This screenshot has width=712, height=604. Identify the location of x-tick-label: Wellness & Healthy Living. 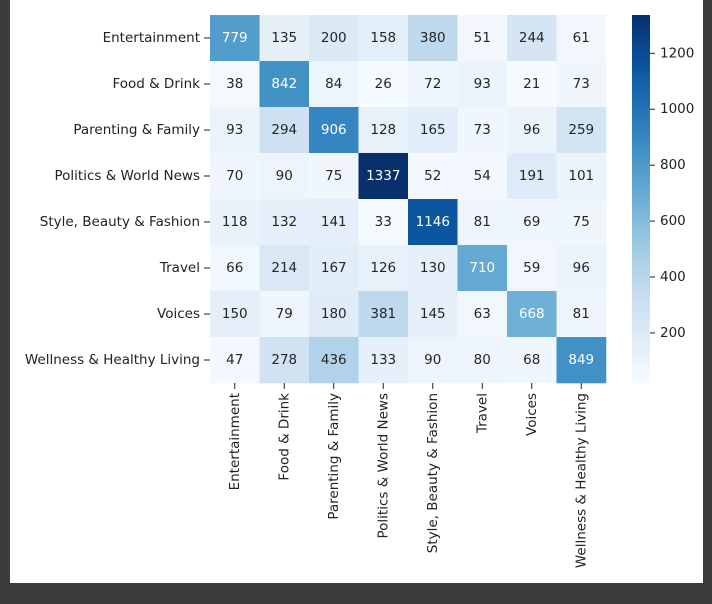
(581, 480).